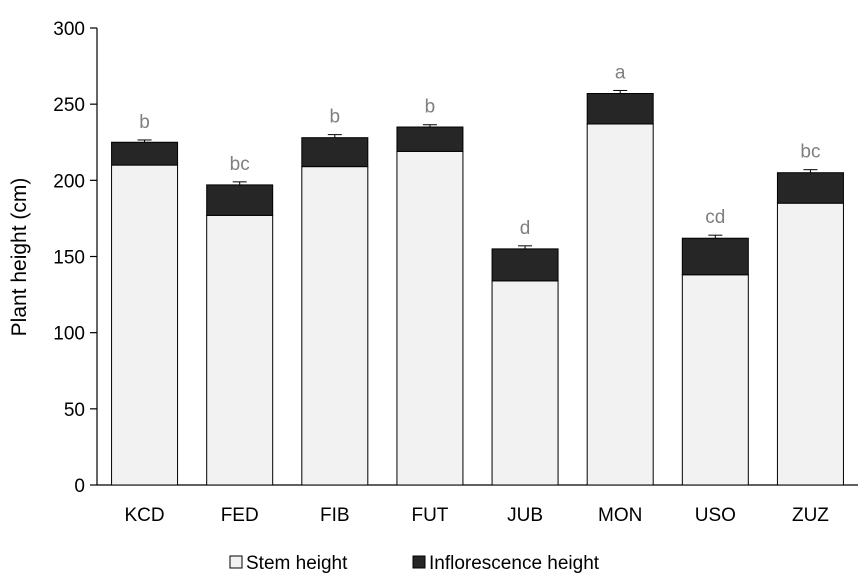 Image resolution: width=858 pixels, height=576 pixels. What do you see at coordinates (335, 515) in the screenshot?
I see `x-tick-label: FIB` at bounding box center [335, 515].